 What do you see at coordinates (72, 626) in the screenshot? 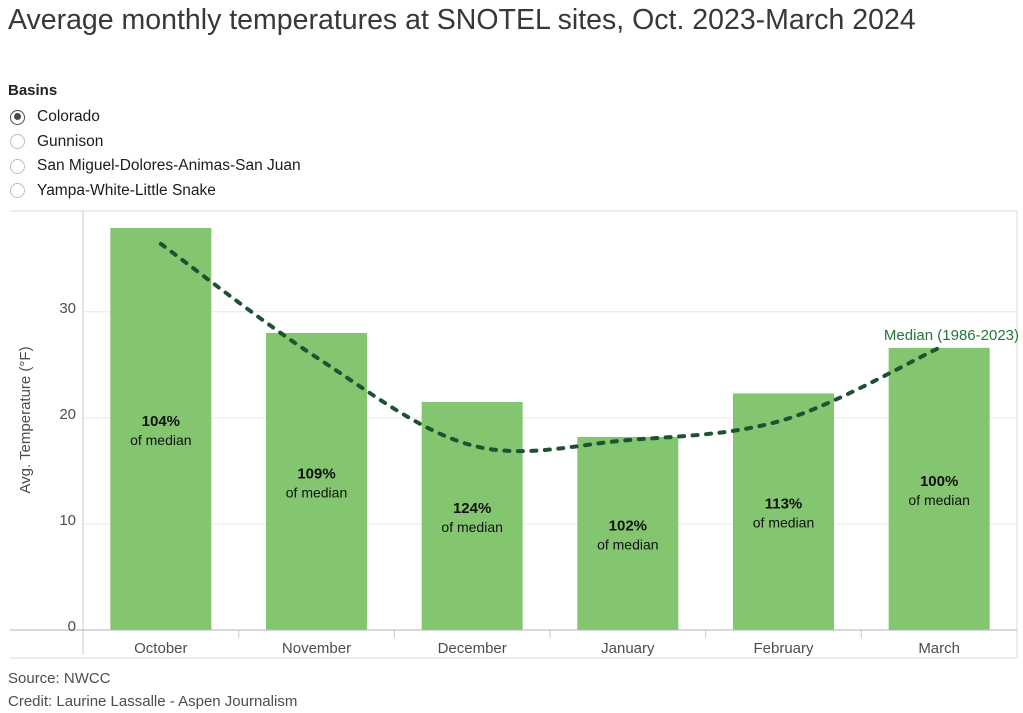
I see `y-tick-label-0: 0` at bounding box center [72, 626].